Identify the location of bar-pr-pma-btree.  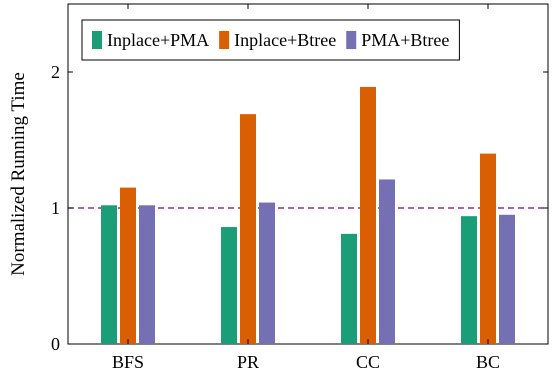
(267, 273).